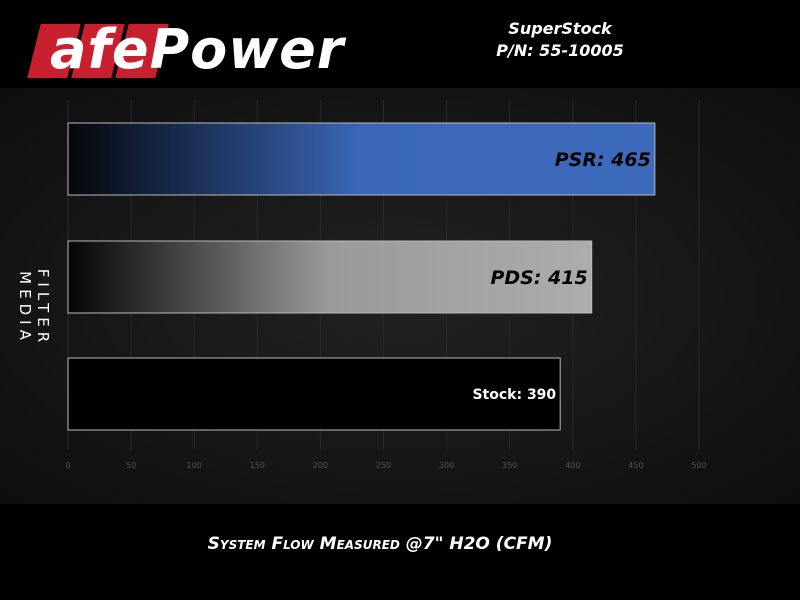  What do you see at coordinates (446, 465) in the screenshot?
I see `x-tick-label: 300` at bounding box center [446, 465].